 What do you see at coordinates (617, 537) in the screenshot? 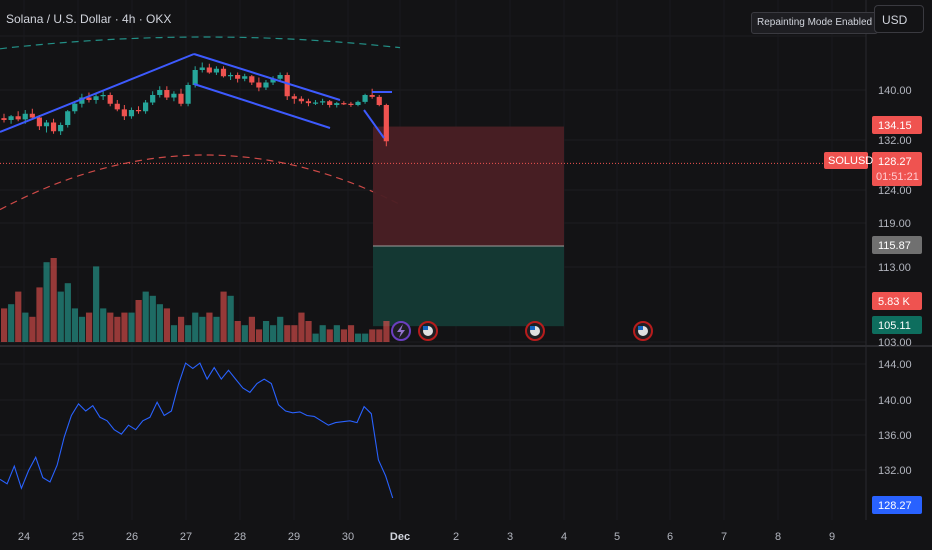
I see `time-tick: 5` at bounding box center [617, 537].